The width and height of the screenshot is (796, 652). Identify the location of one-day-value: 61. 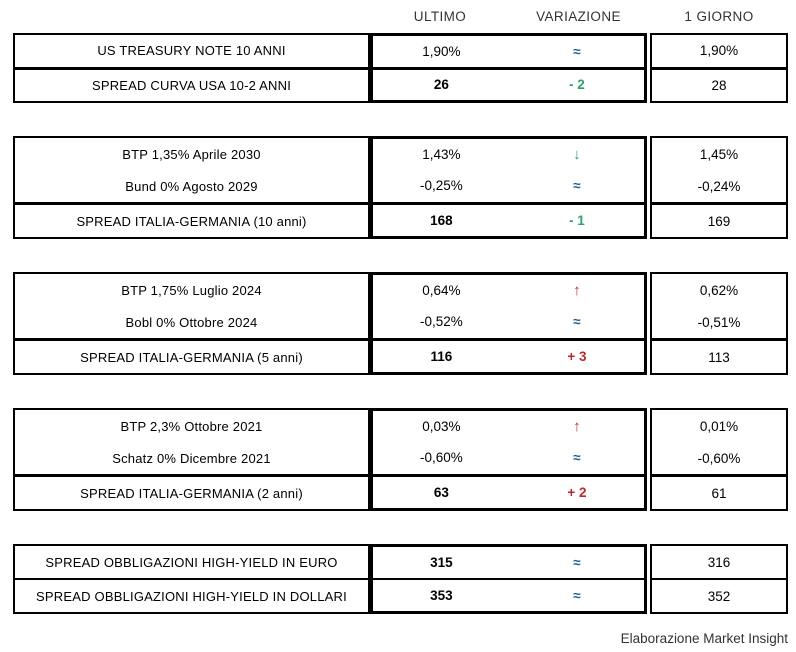
(719, 493).